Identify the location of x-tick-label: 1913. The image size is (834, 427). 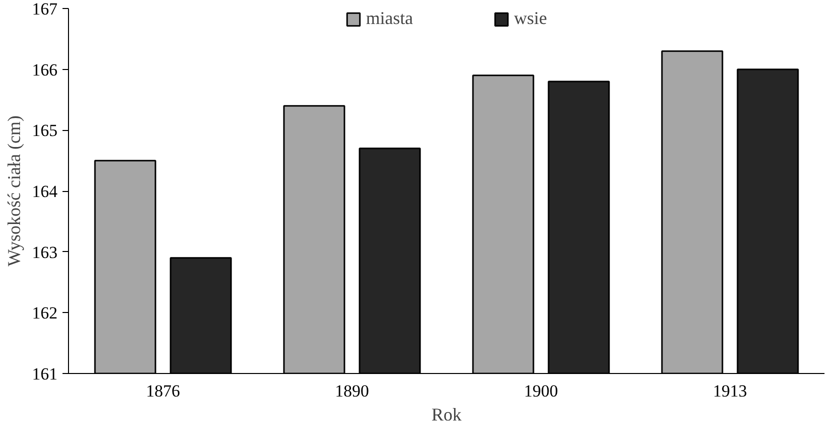
(730, 391).